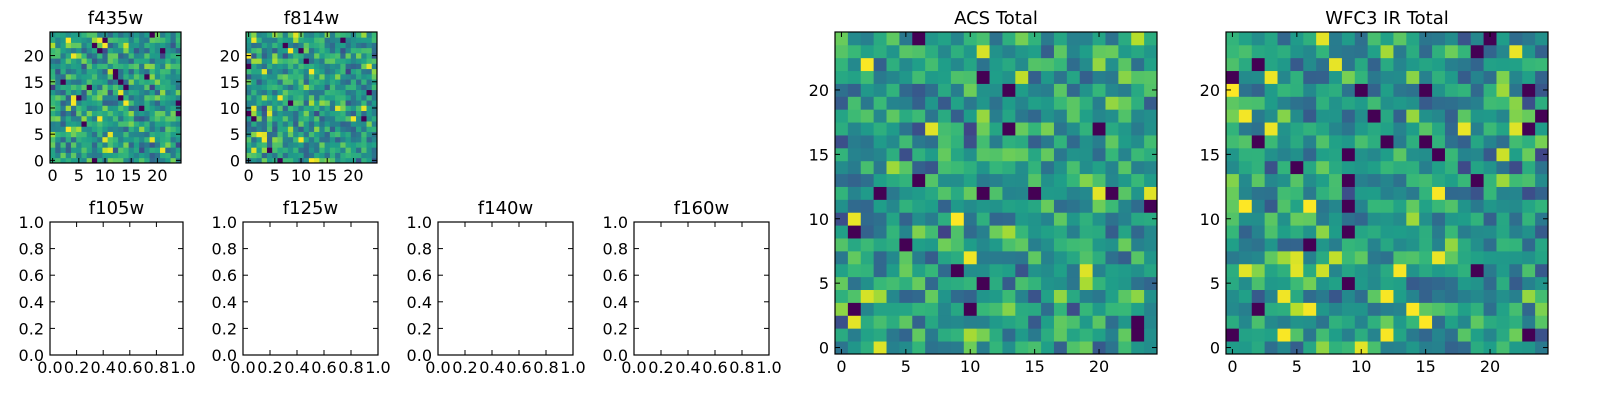 Image resolution: width=1600 pixels, height=400 pixels. What do you see at coordinates (129, 367) in the screenshot?
I see `x-tick-label: 0.6` at bounding box center [129, 367].